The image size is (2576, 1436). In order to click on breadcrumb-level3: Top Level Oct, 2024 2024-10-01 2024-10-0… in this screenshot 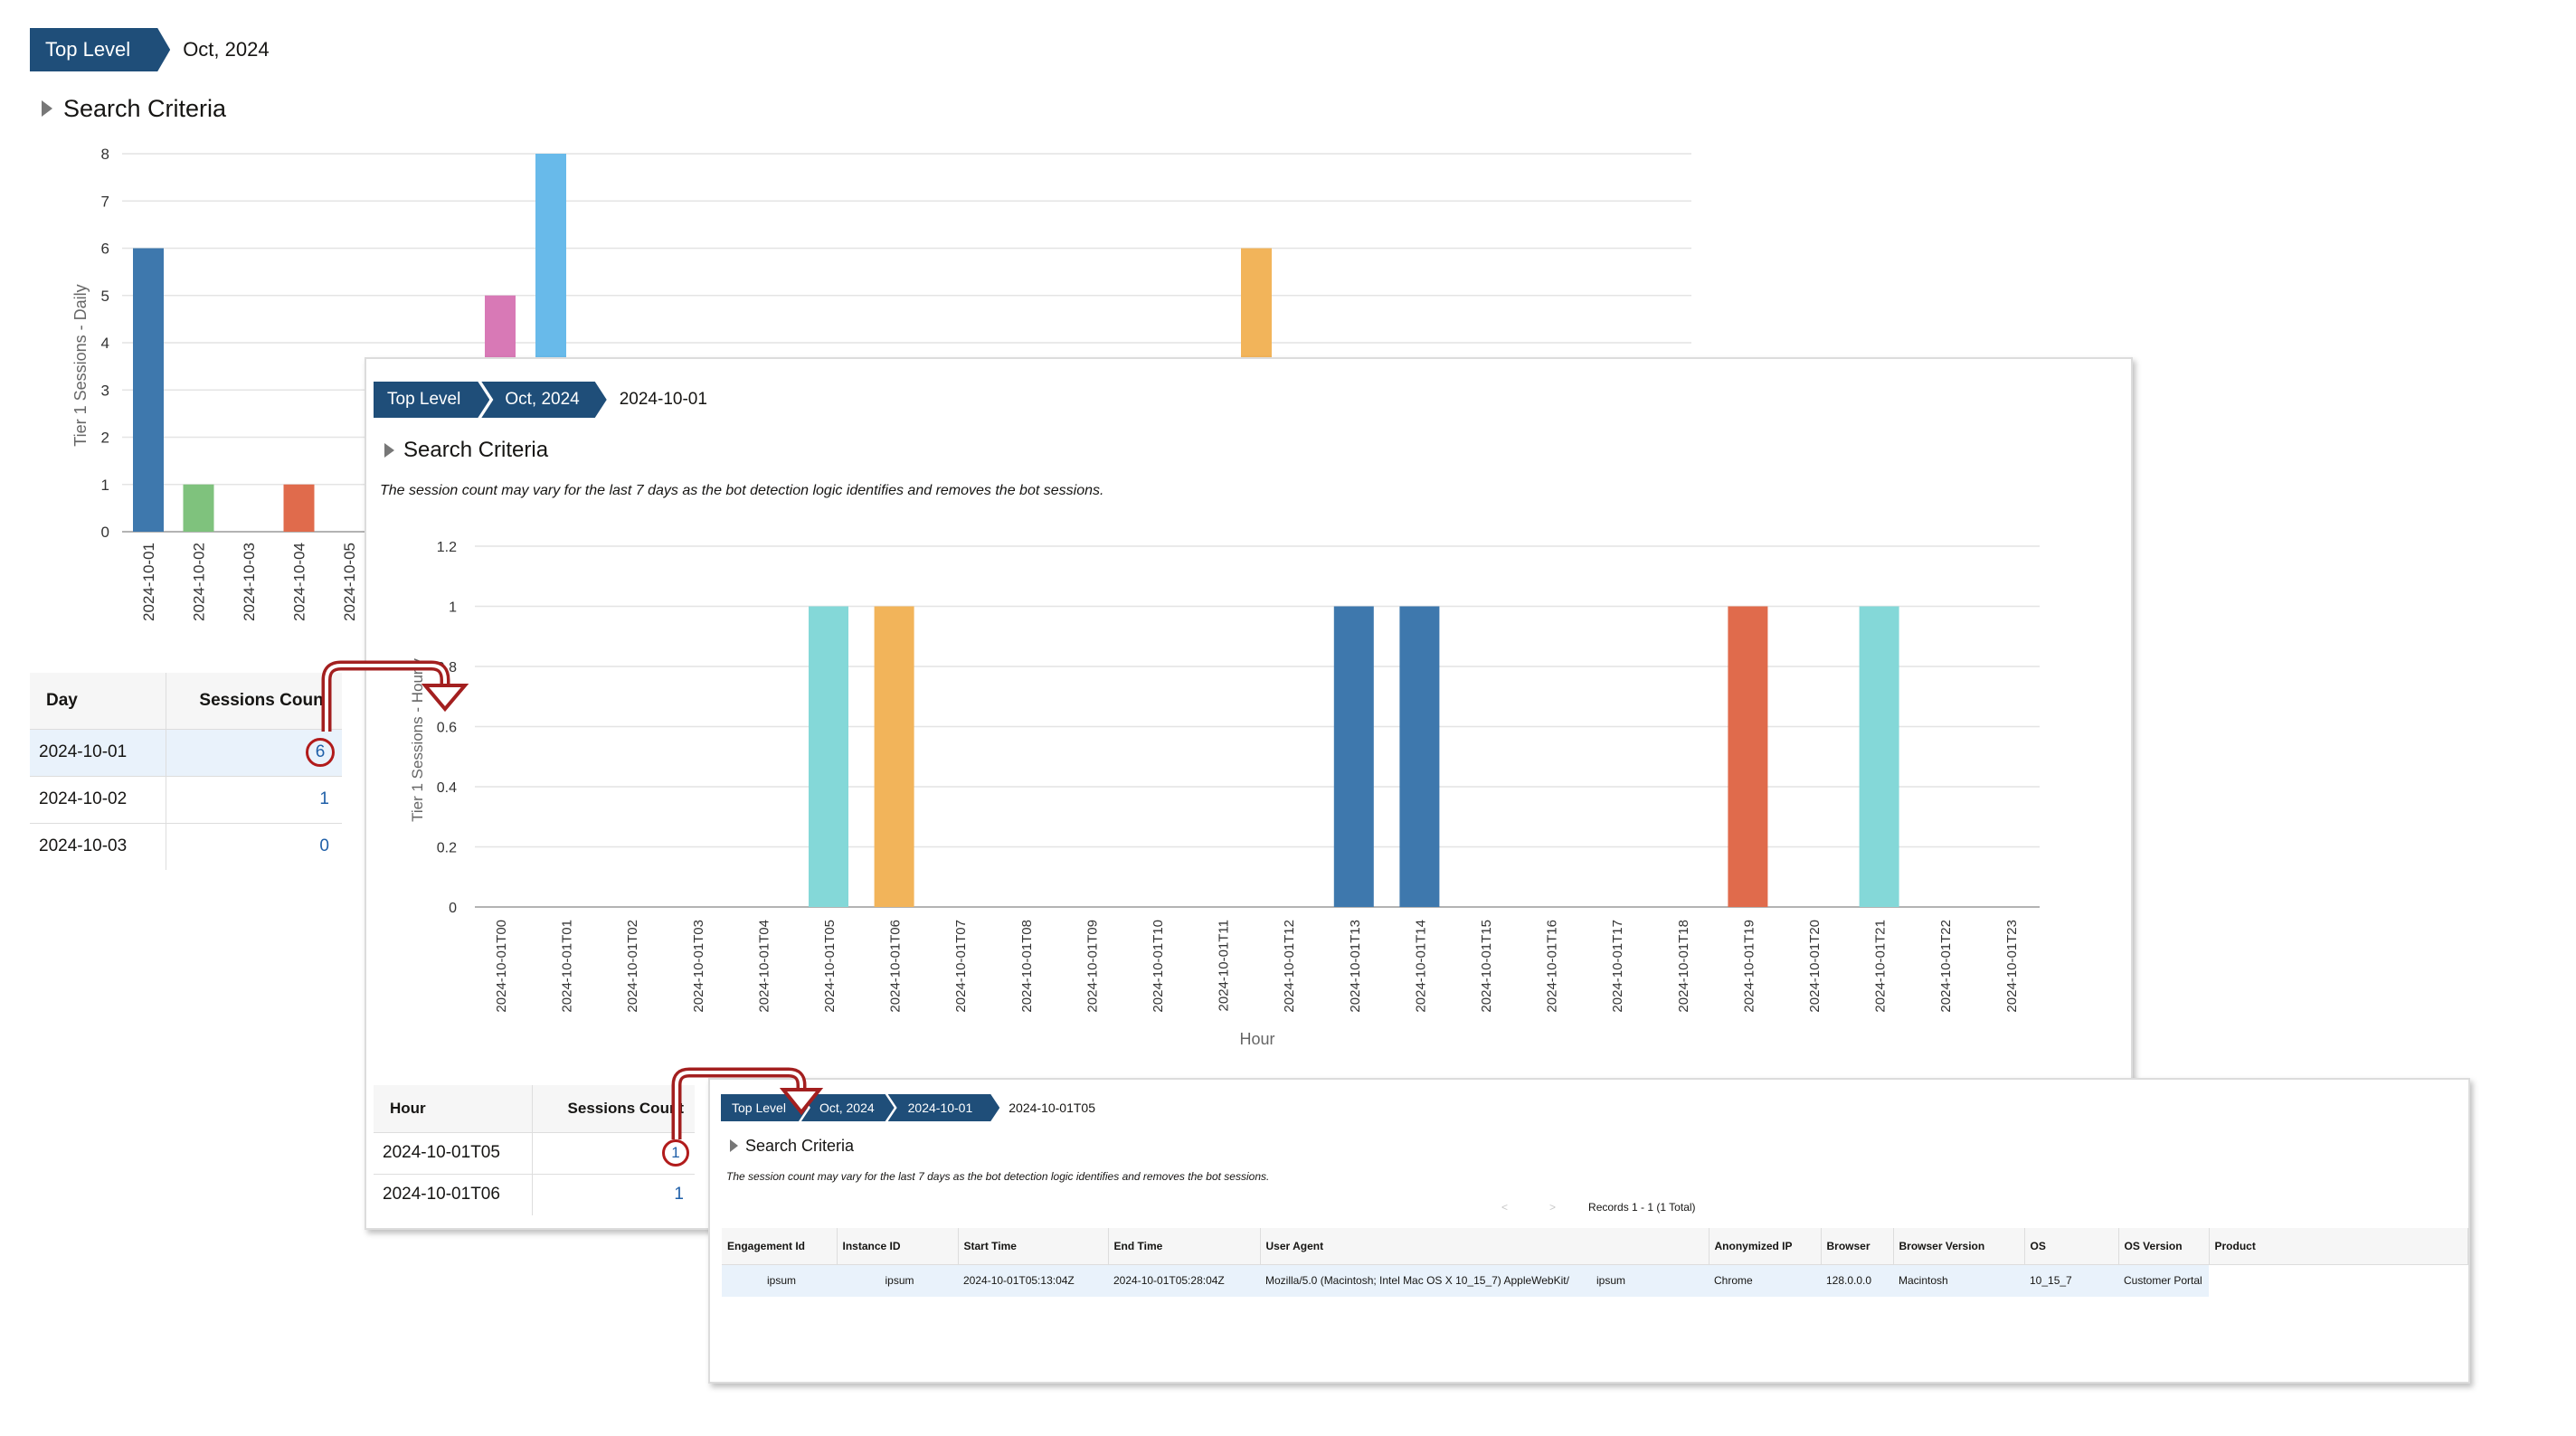, I will do `click(908, 1107)`.